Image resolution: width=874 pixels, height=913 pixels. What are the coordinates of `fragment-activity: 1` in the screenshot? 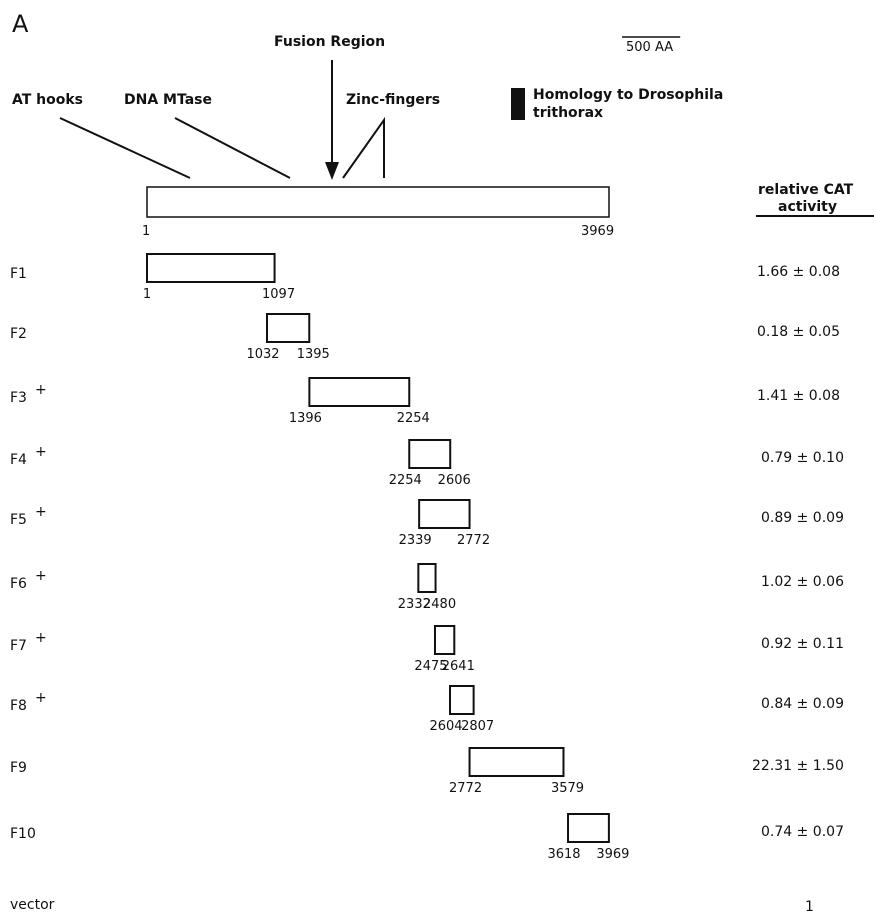 It's located at (809, 906).